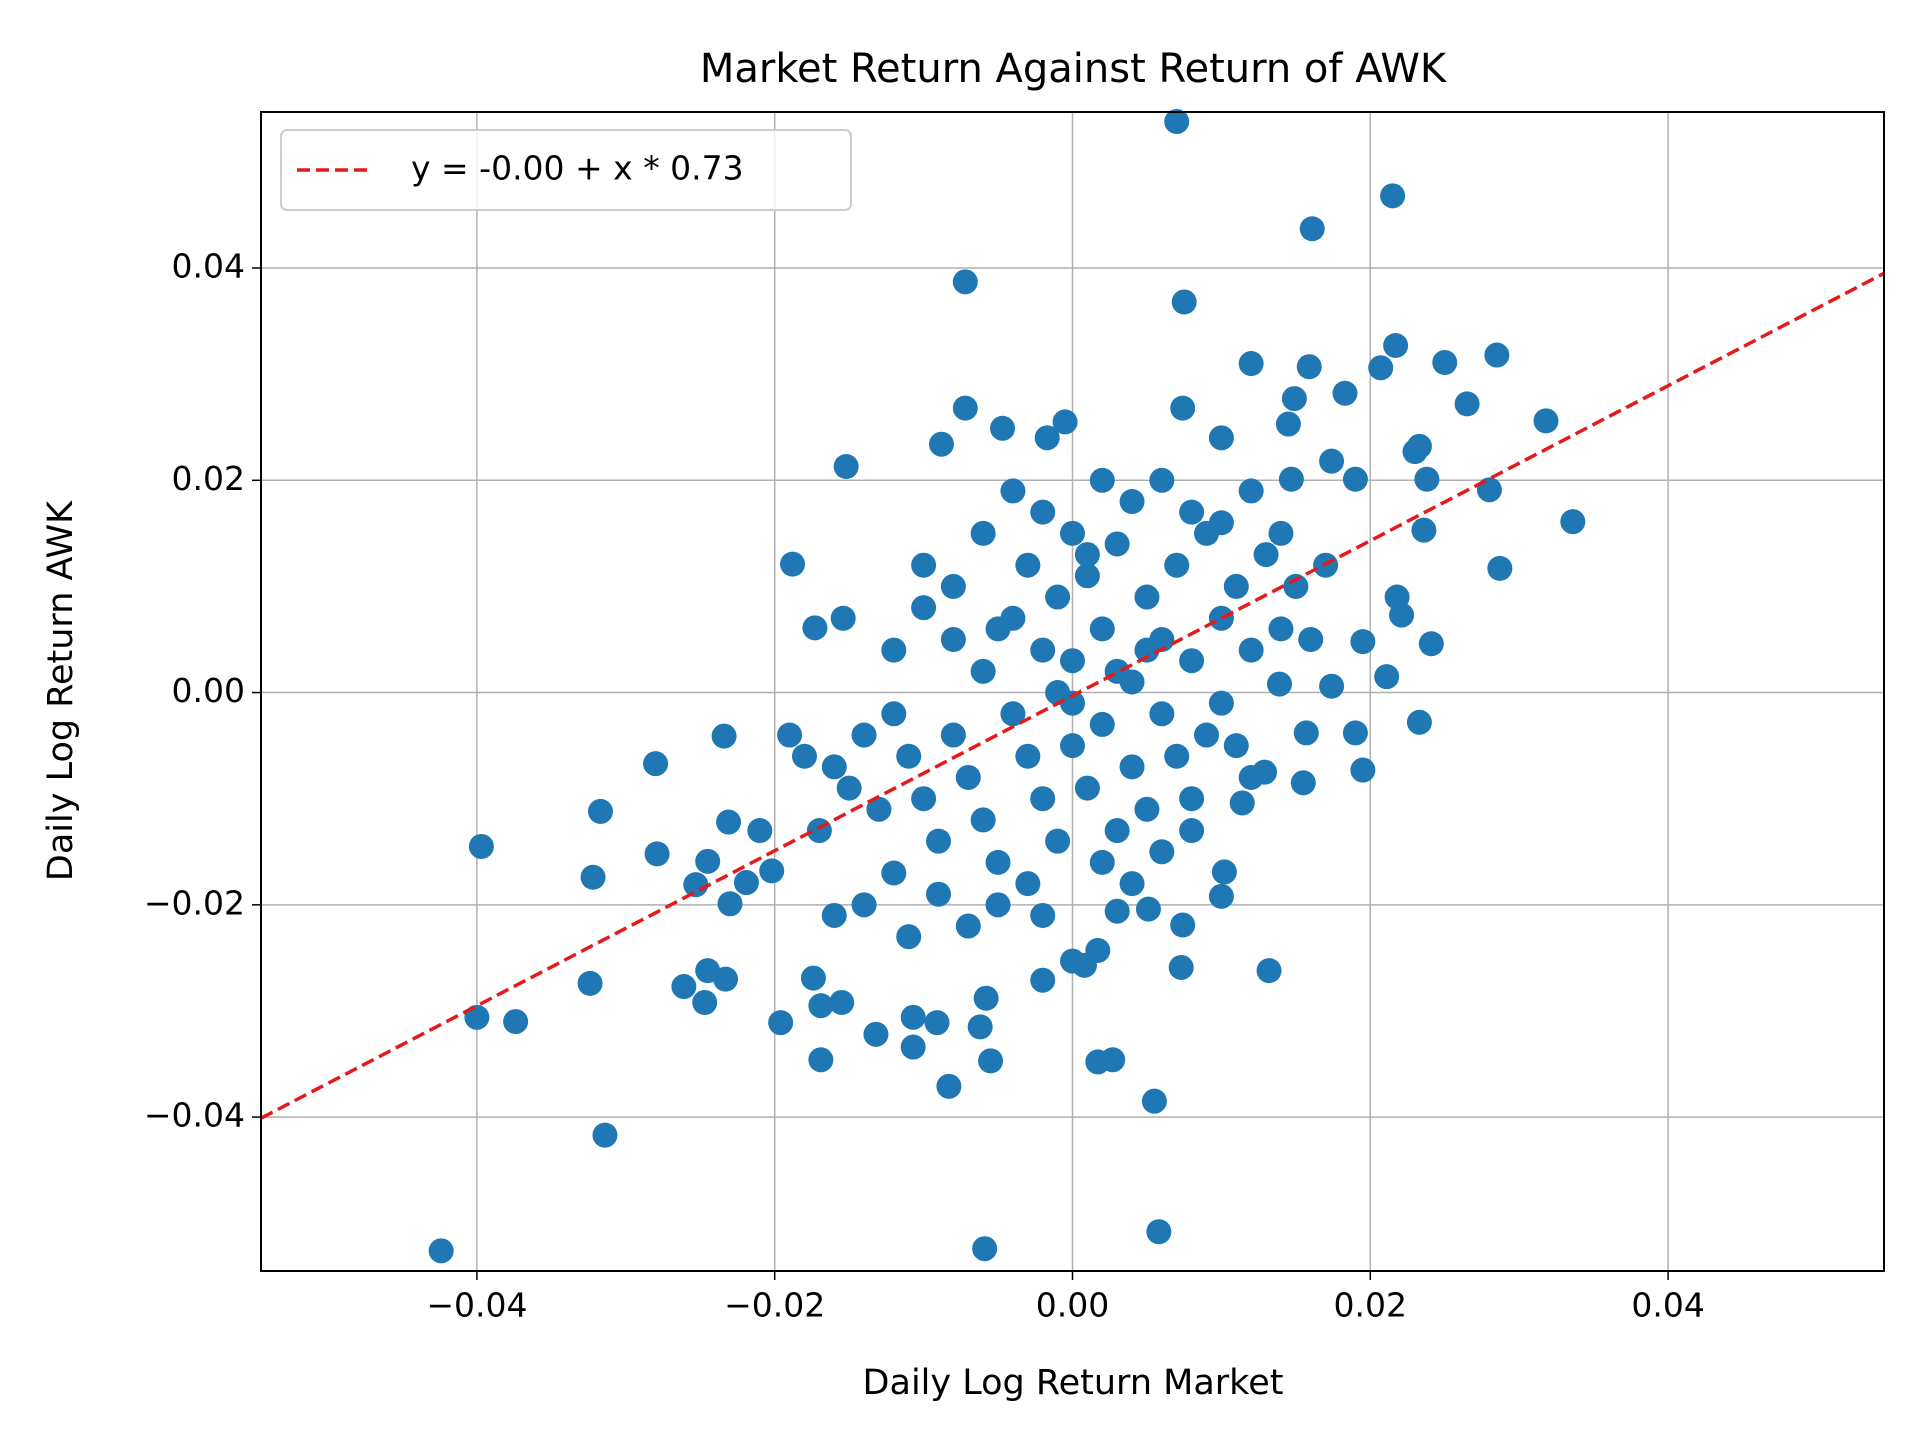 The image size is (1920, 1440). Describe the element at coordinates (1370, 1305) in the screenshot. I see `x-tick-label: 0.02` at that location.